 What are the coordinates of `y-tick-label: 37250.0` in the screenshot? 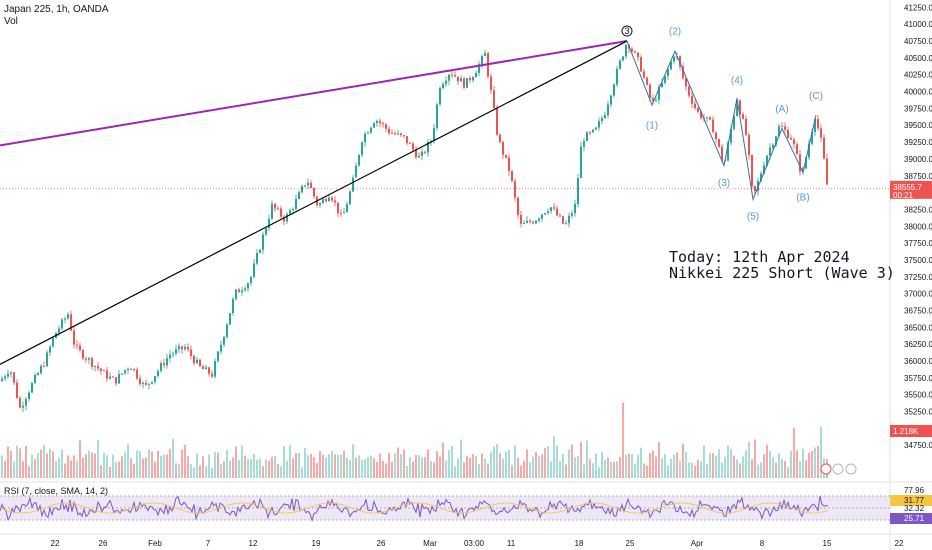 It's located at (918, 277).